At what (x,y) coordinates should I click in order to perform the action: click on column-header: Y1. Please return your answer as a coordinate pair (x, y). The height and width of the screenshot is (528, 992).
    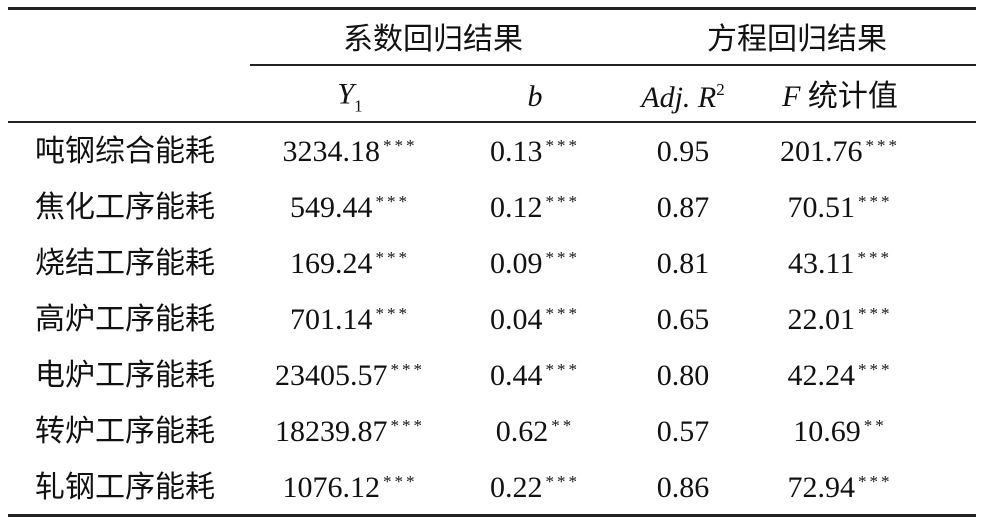
    Looking at the image, I should click on (350, 96).